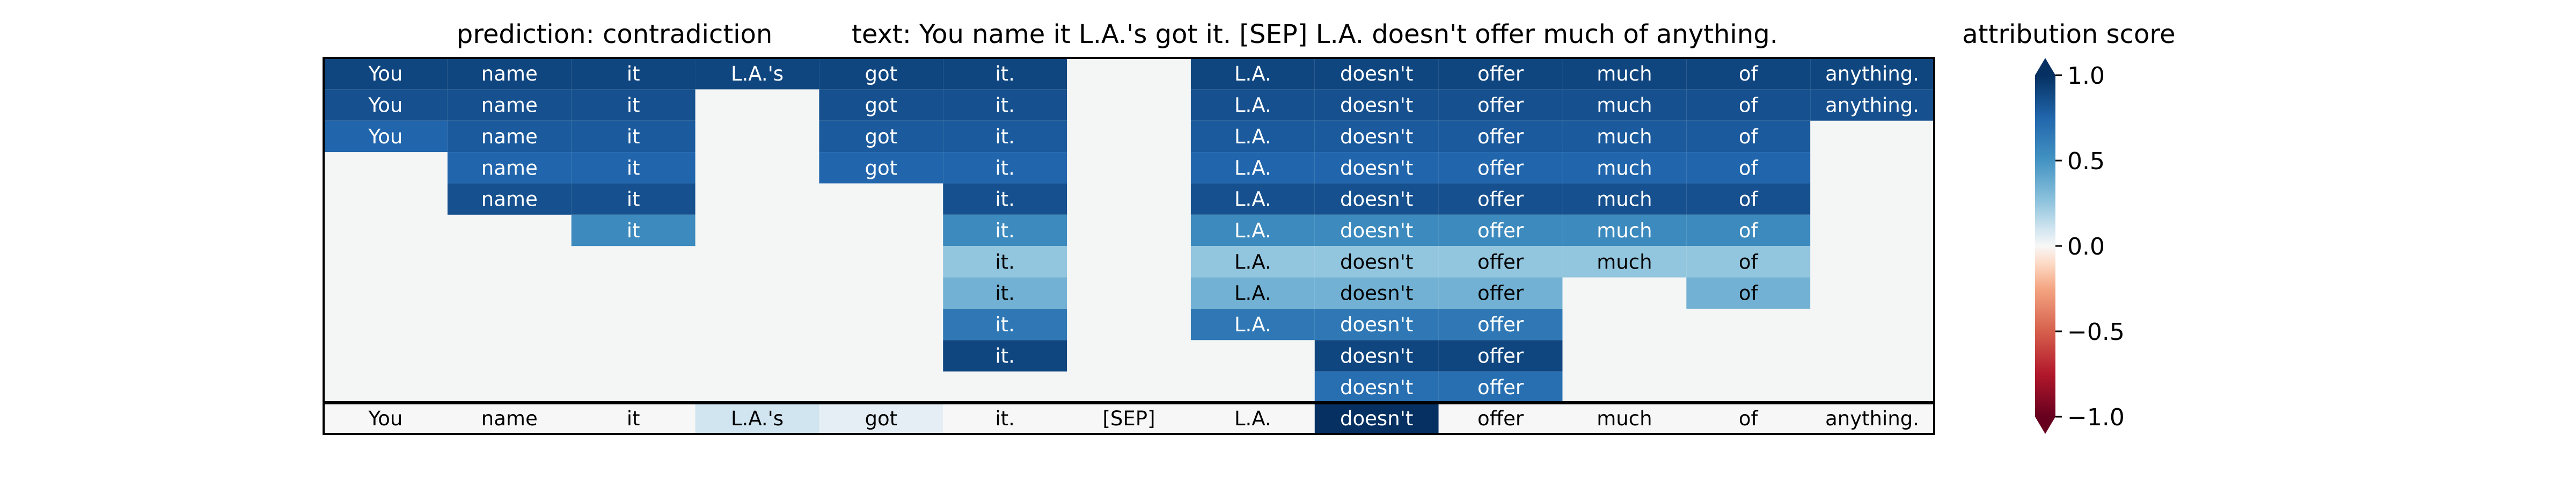 Image resolution: width=2576 pixels, height=486 pixels. Describe the element at coordinates (509, 167) in the screenshot. I see `heatmap-cell-label: name` at that location.